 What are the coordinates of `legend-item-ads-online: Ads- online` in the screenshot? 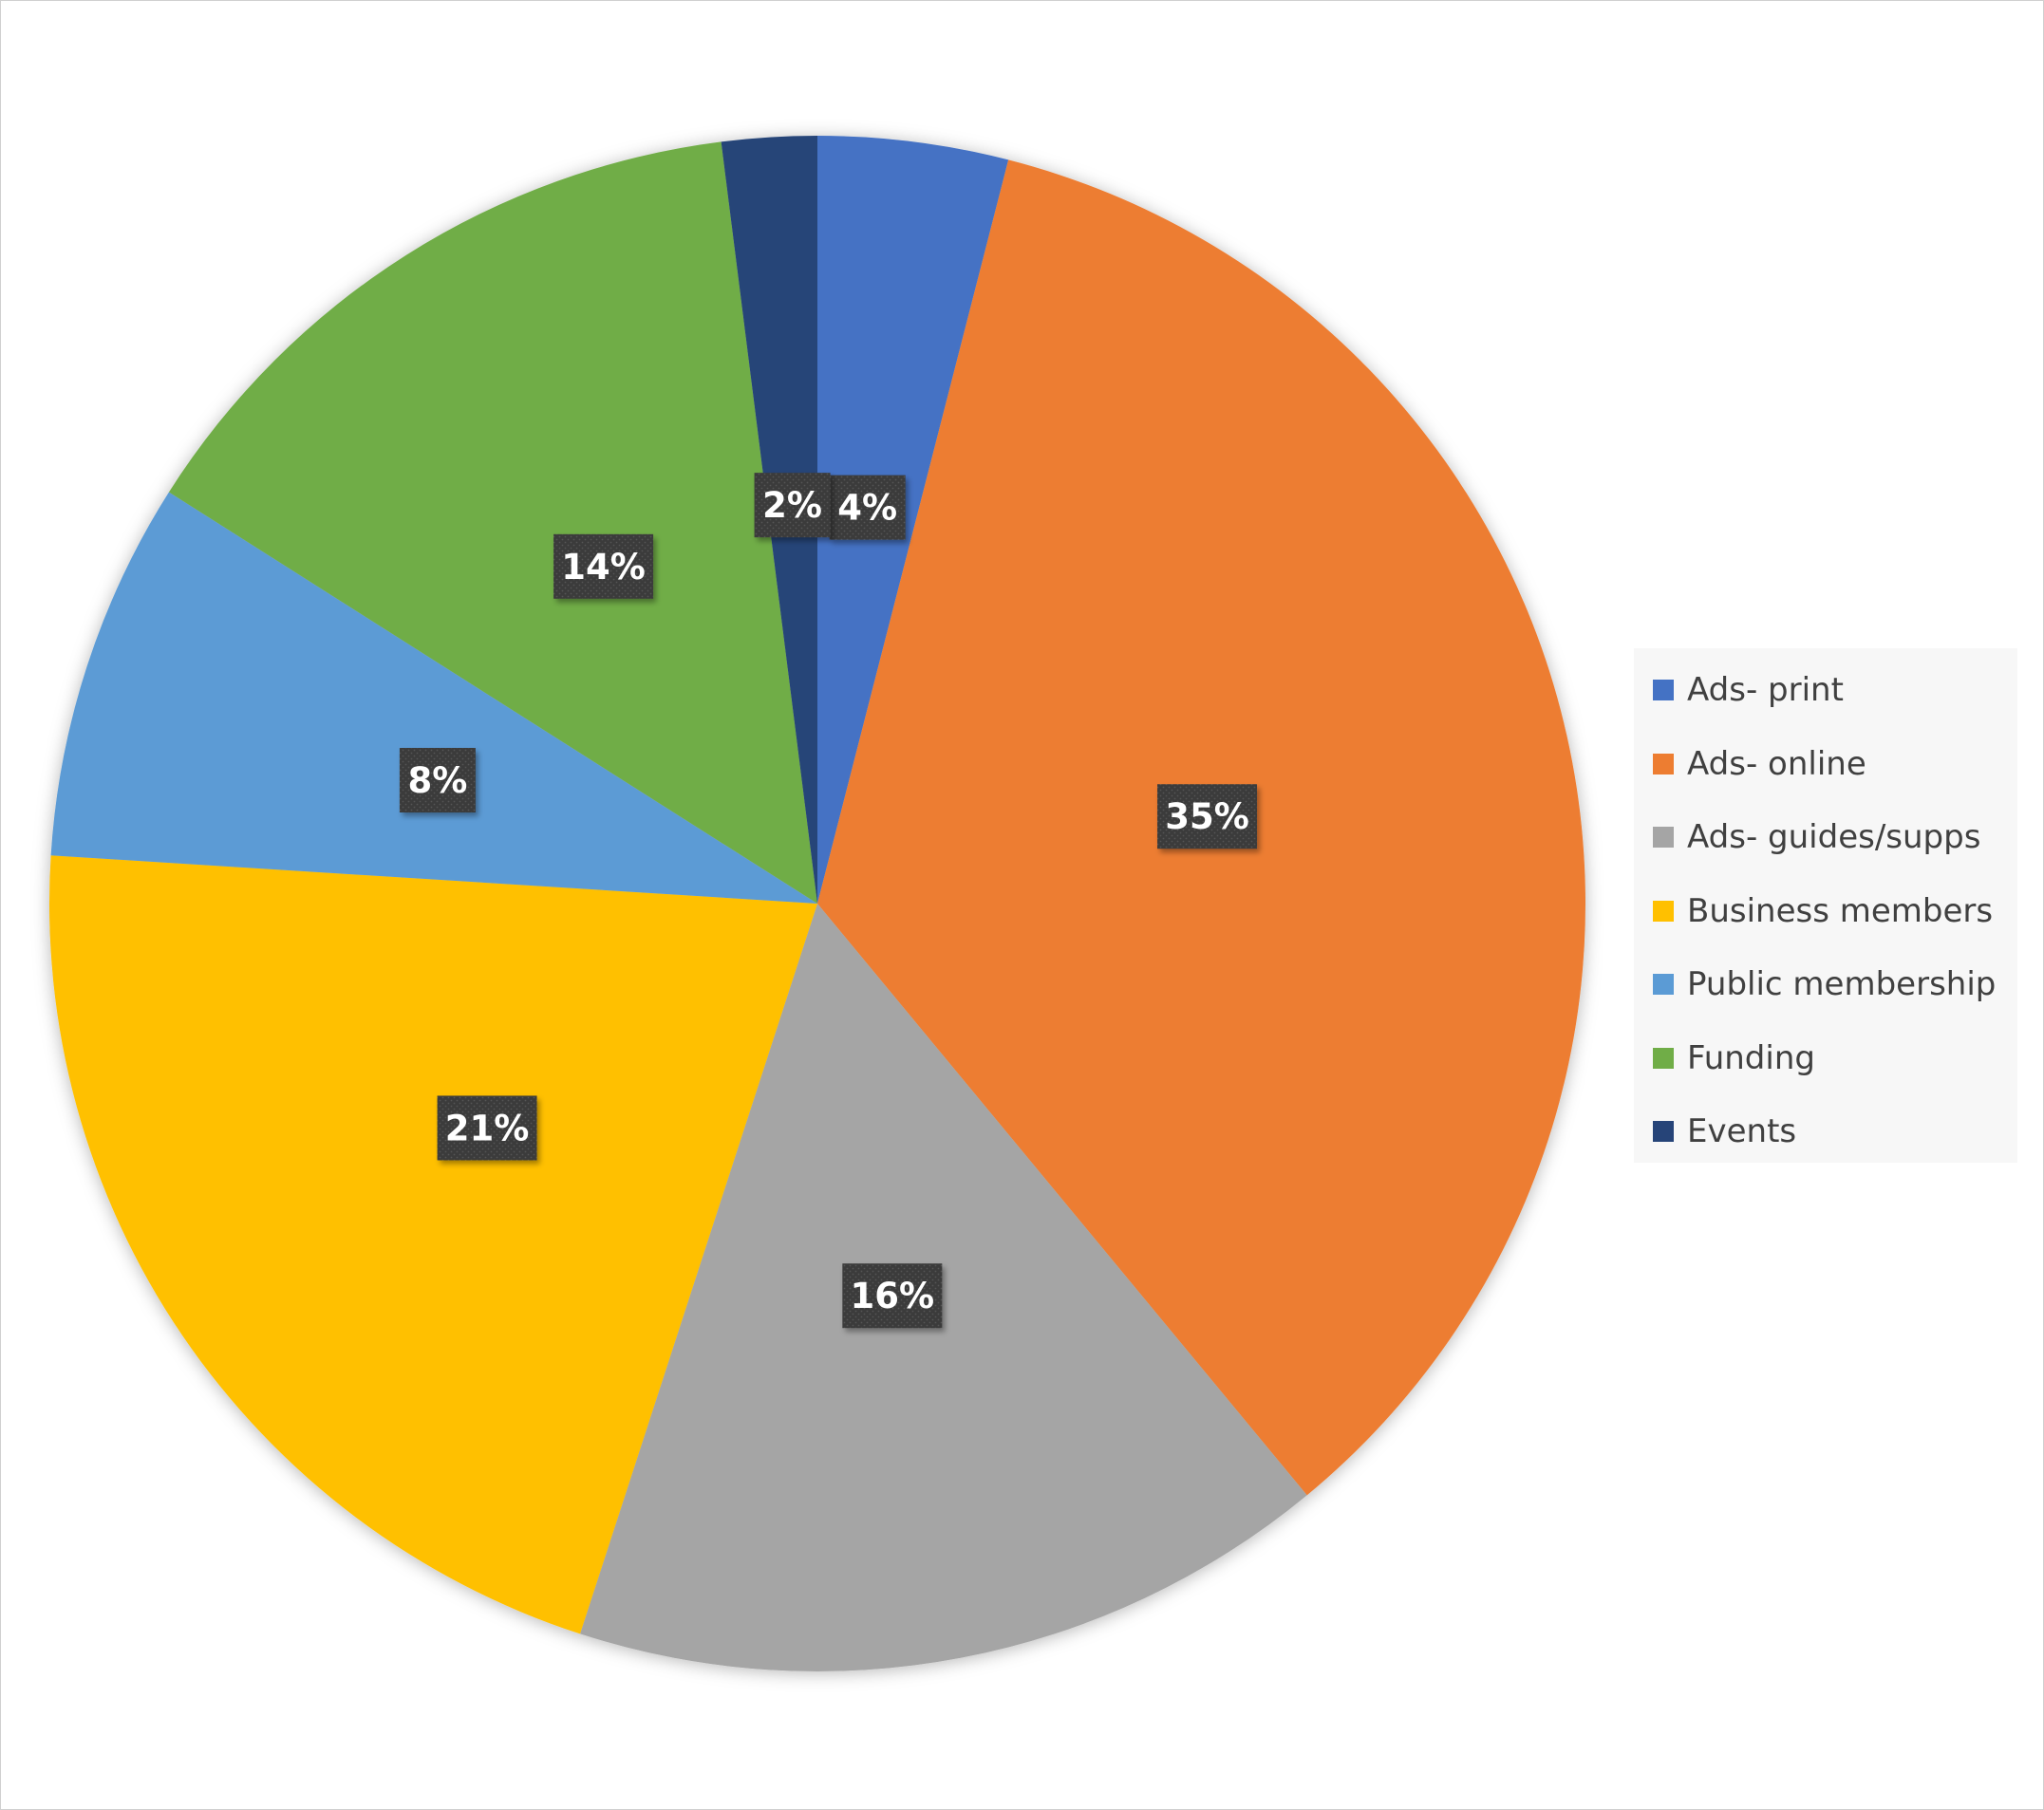 It's located at (1759, 764).